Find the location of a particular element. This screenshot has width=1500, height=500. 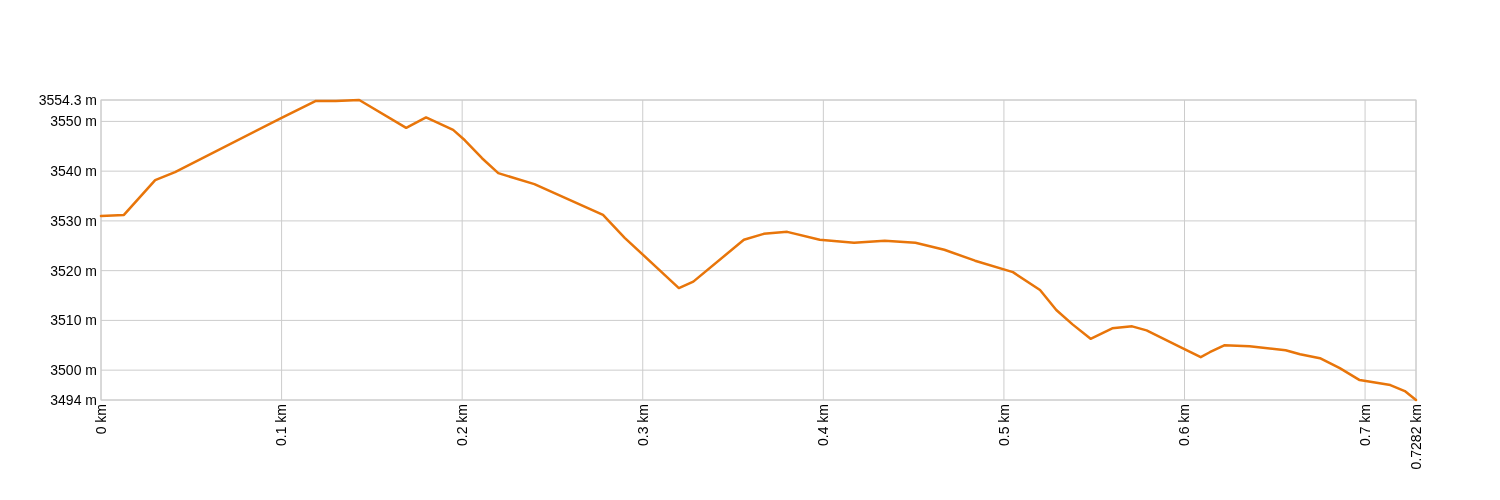

y-tick-label: 3540 m is located at coordinates (73, 171).